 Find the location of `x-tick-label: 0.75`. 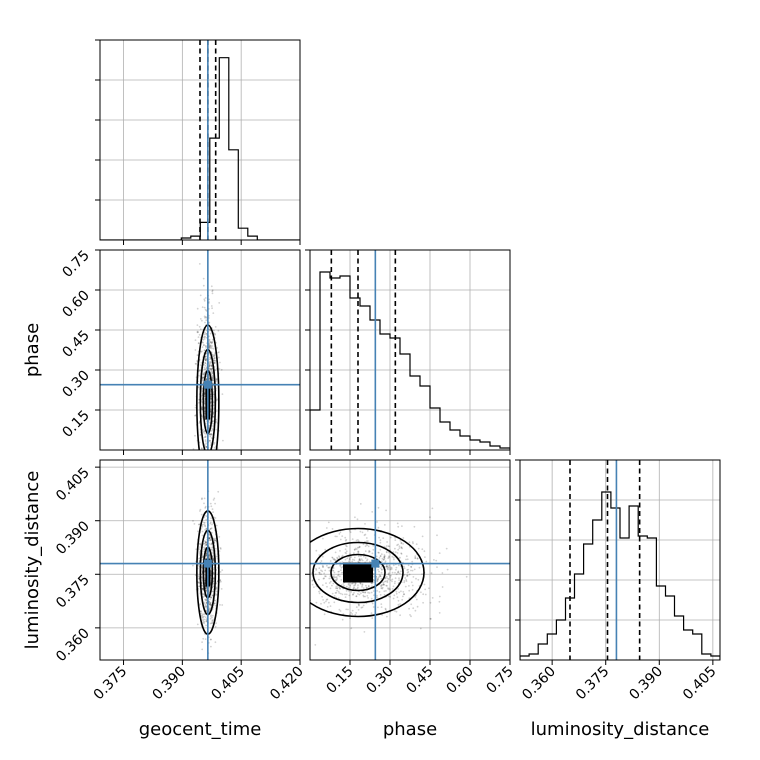

x-tick-label: 0.75 is located at coordinates (499, 680).